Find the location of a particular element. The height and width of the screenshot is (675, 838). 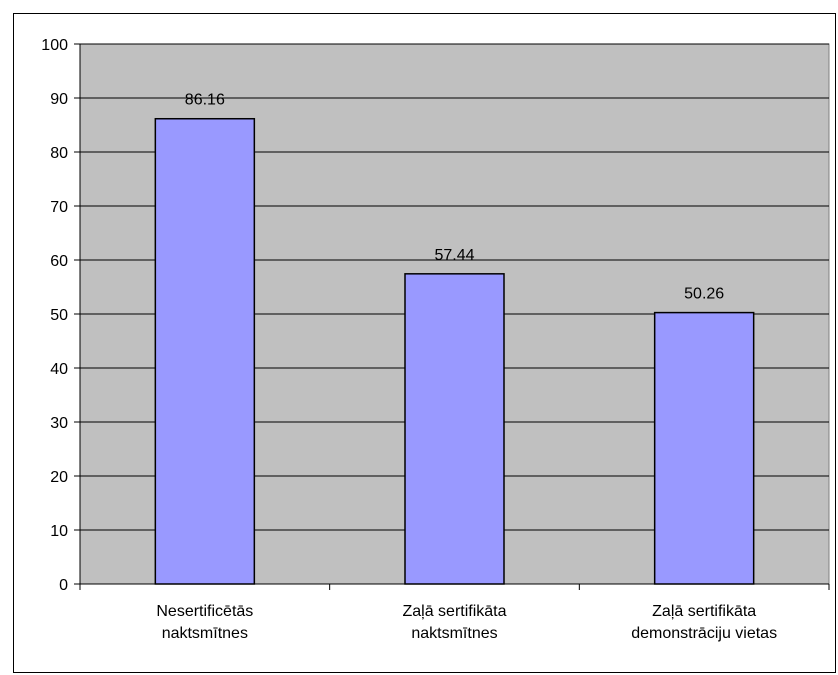

y-tick-label: 0 is located at coordinates (63, 585).